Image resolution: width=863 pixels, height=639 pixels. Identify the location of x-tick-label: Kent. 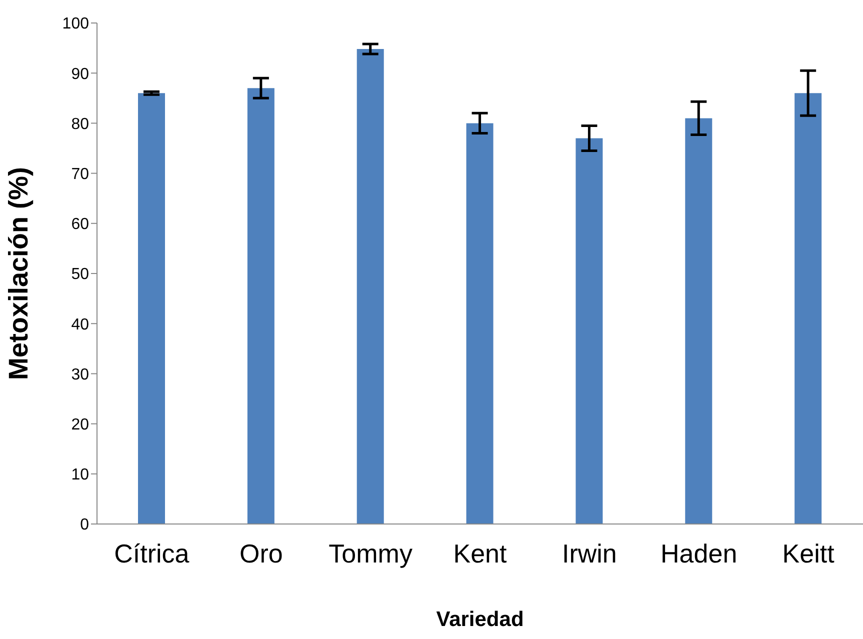
(480, 553).